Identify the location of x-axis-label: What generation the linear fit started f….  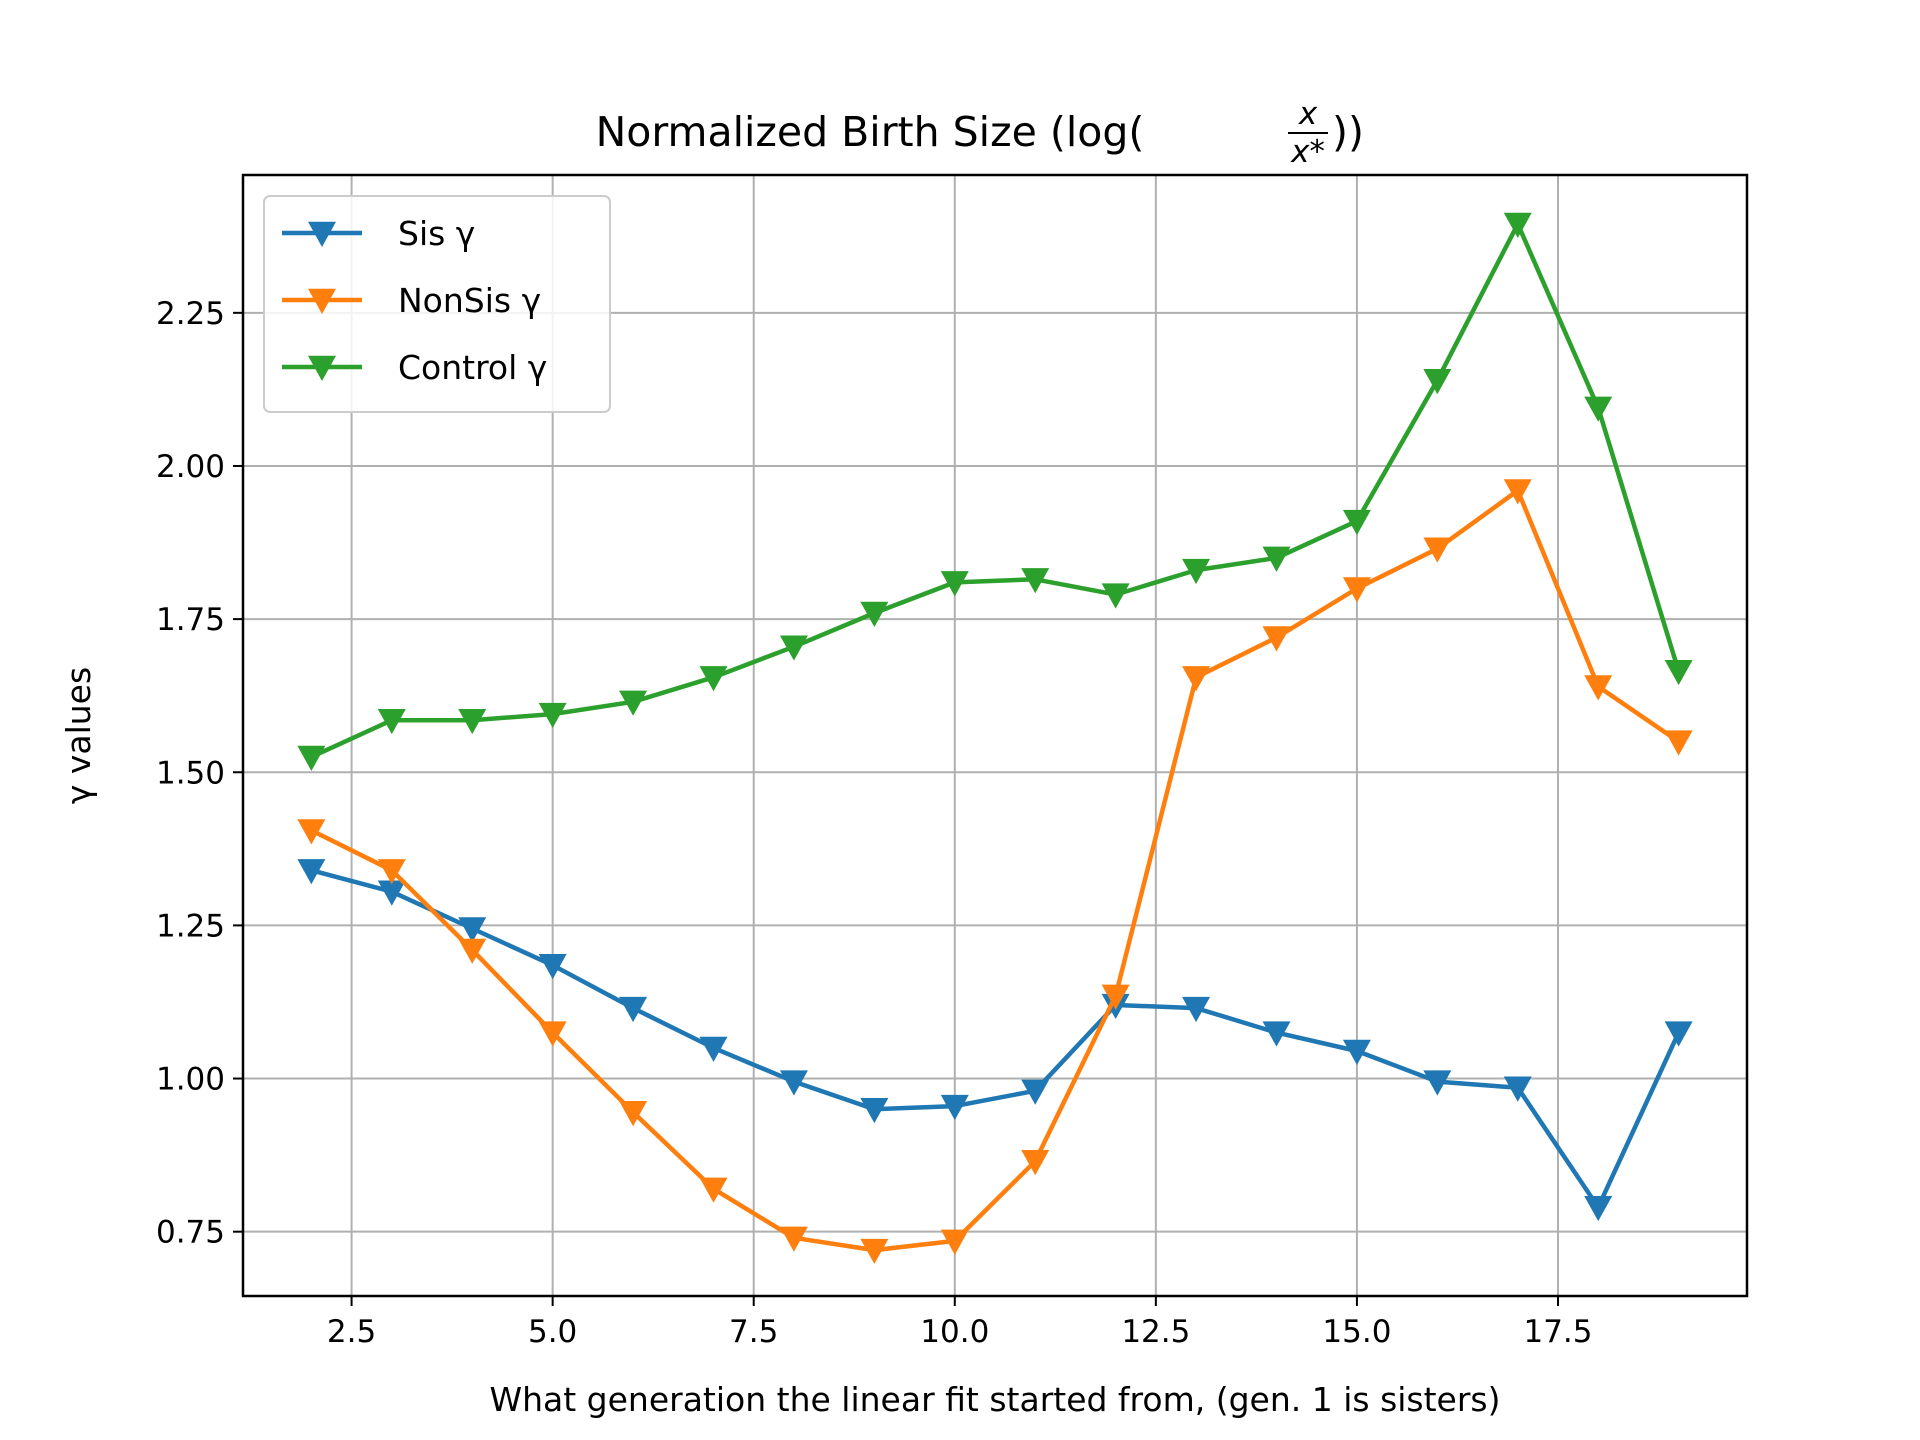
(994, 1399).